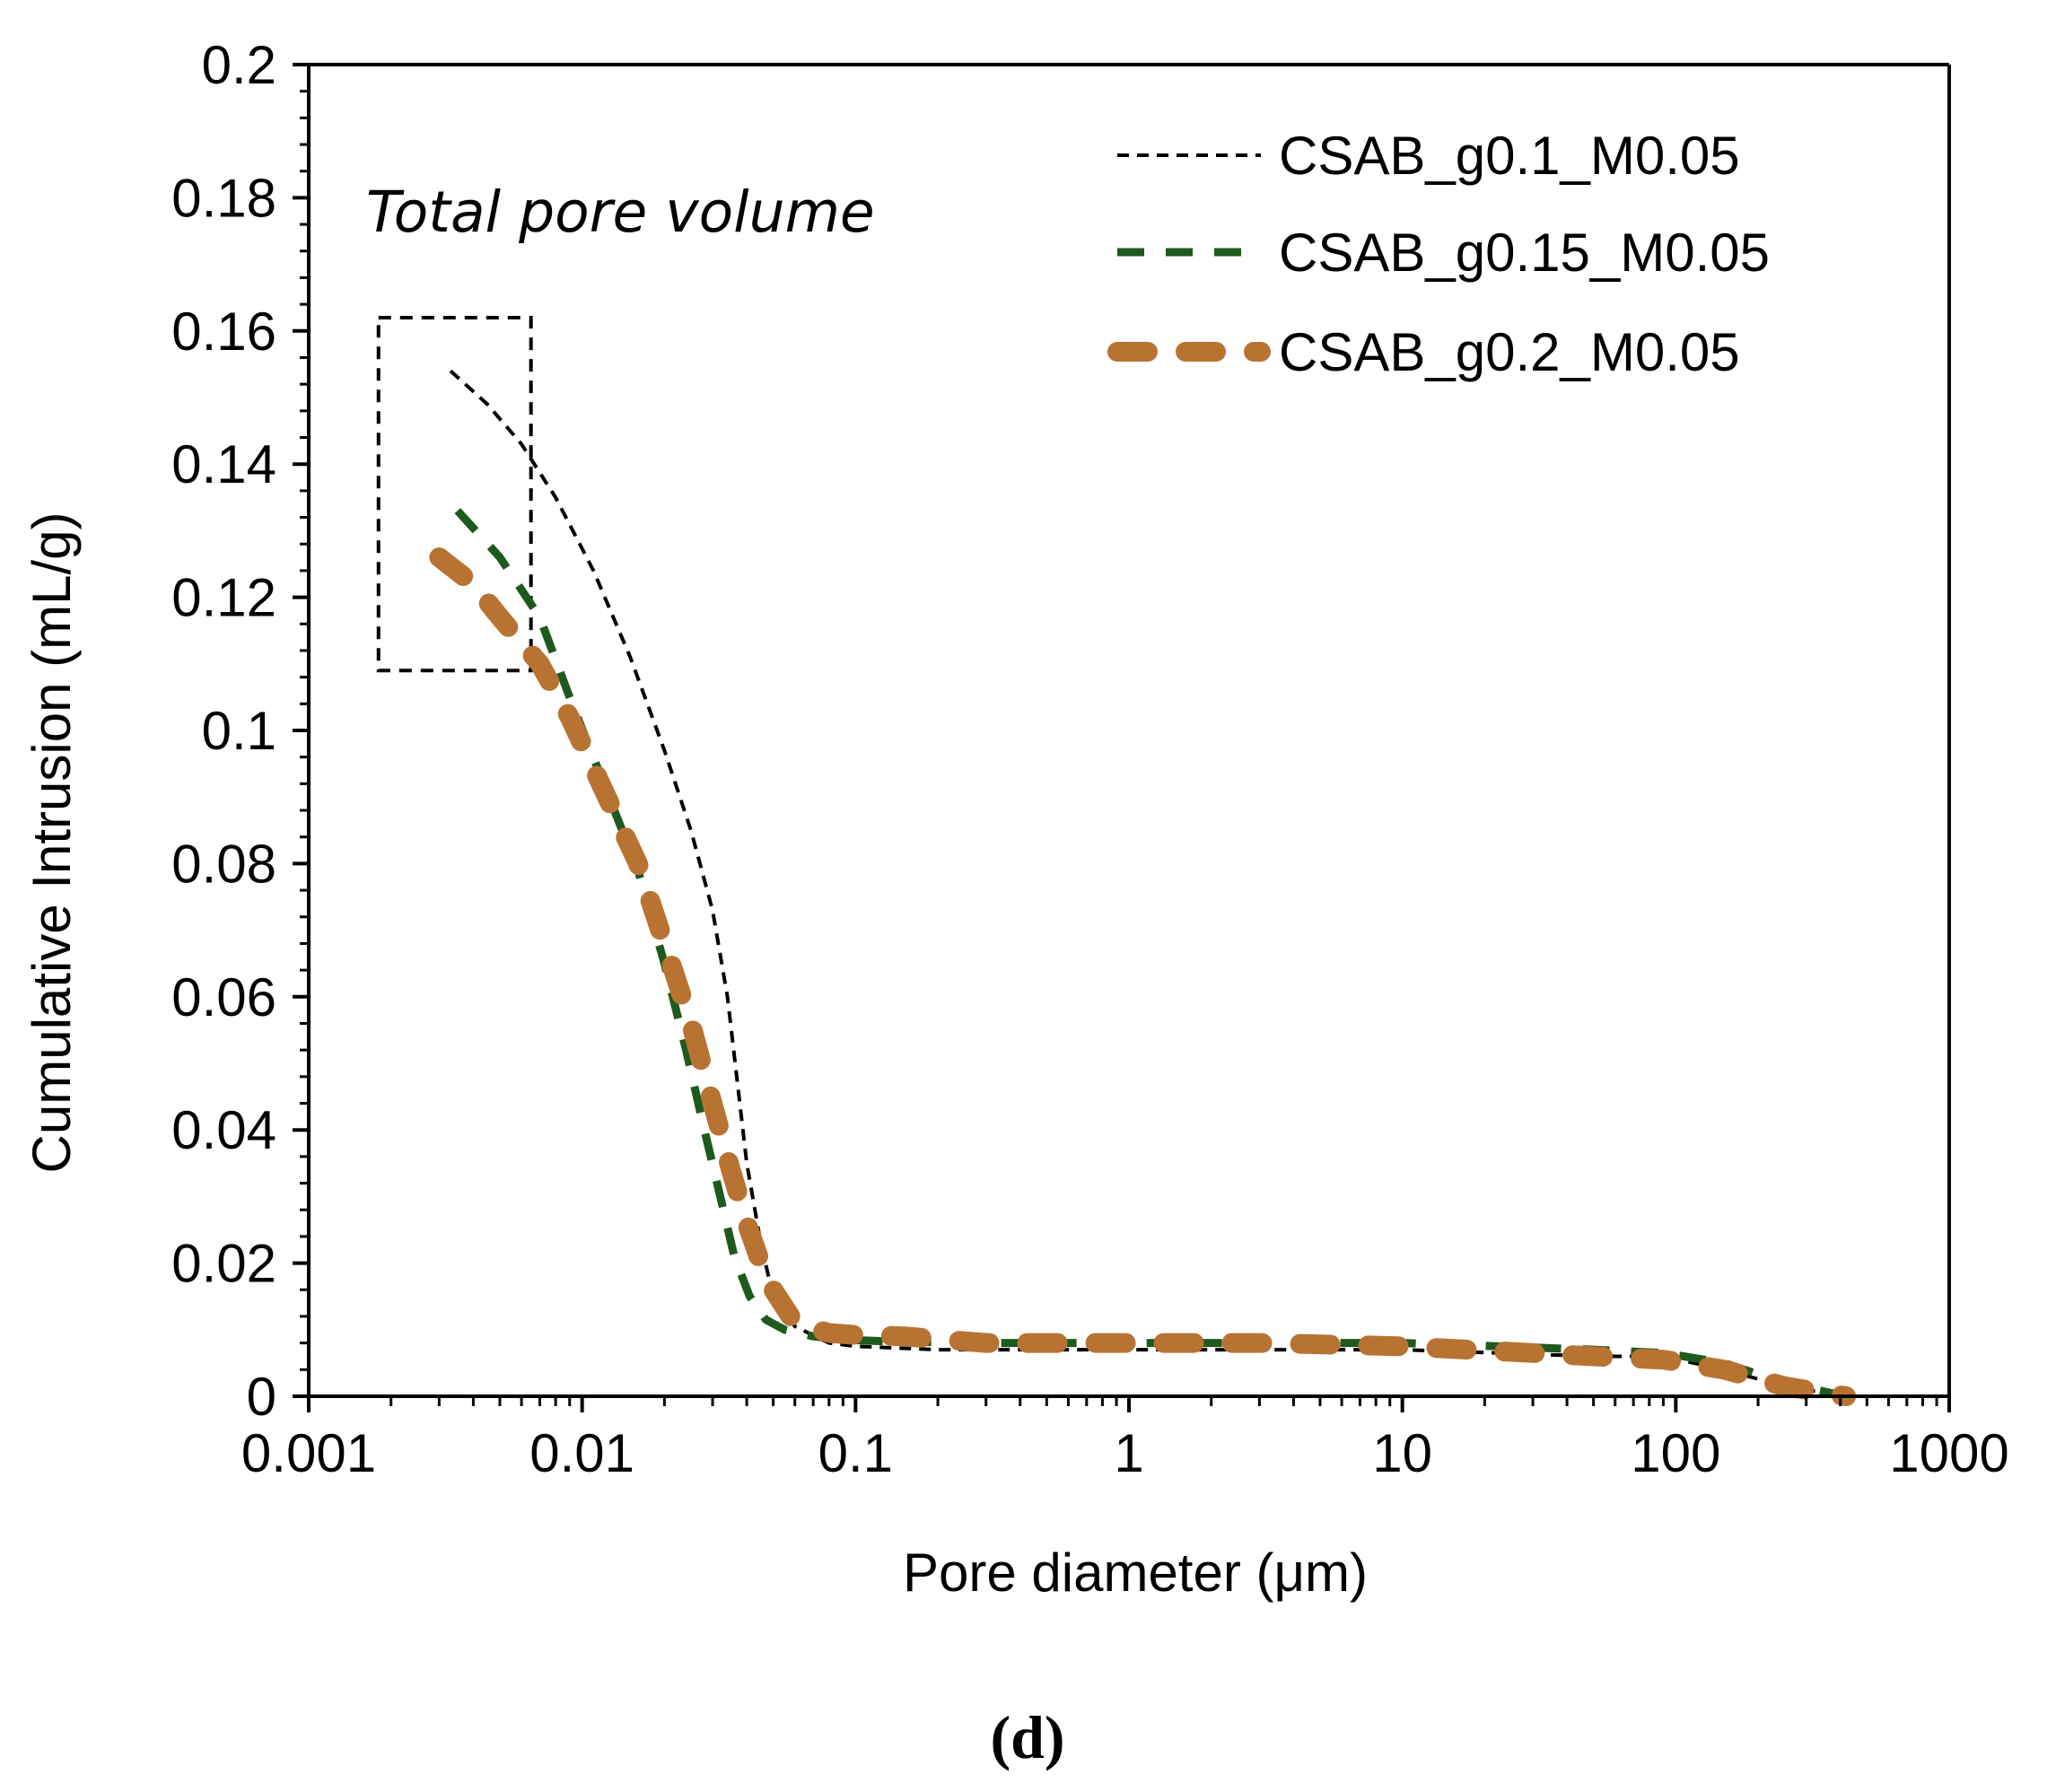 The width and height of the screenshot is (2056, 1792). What do you see at coordinates (223, 464) in the screenshot?
I see `y-tick-label: 0.14` at bounding box center [223, 464].